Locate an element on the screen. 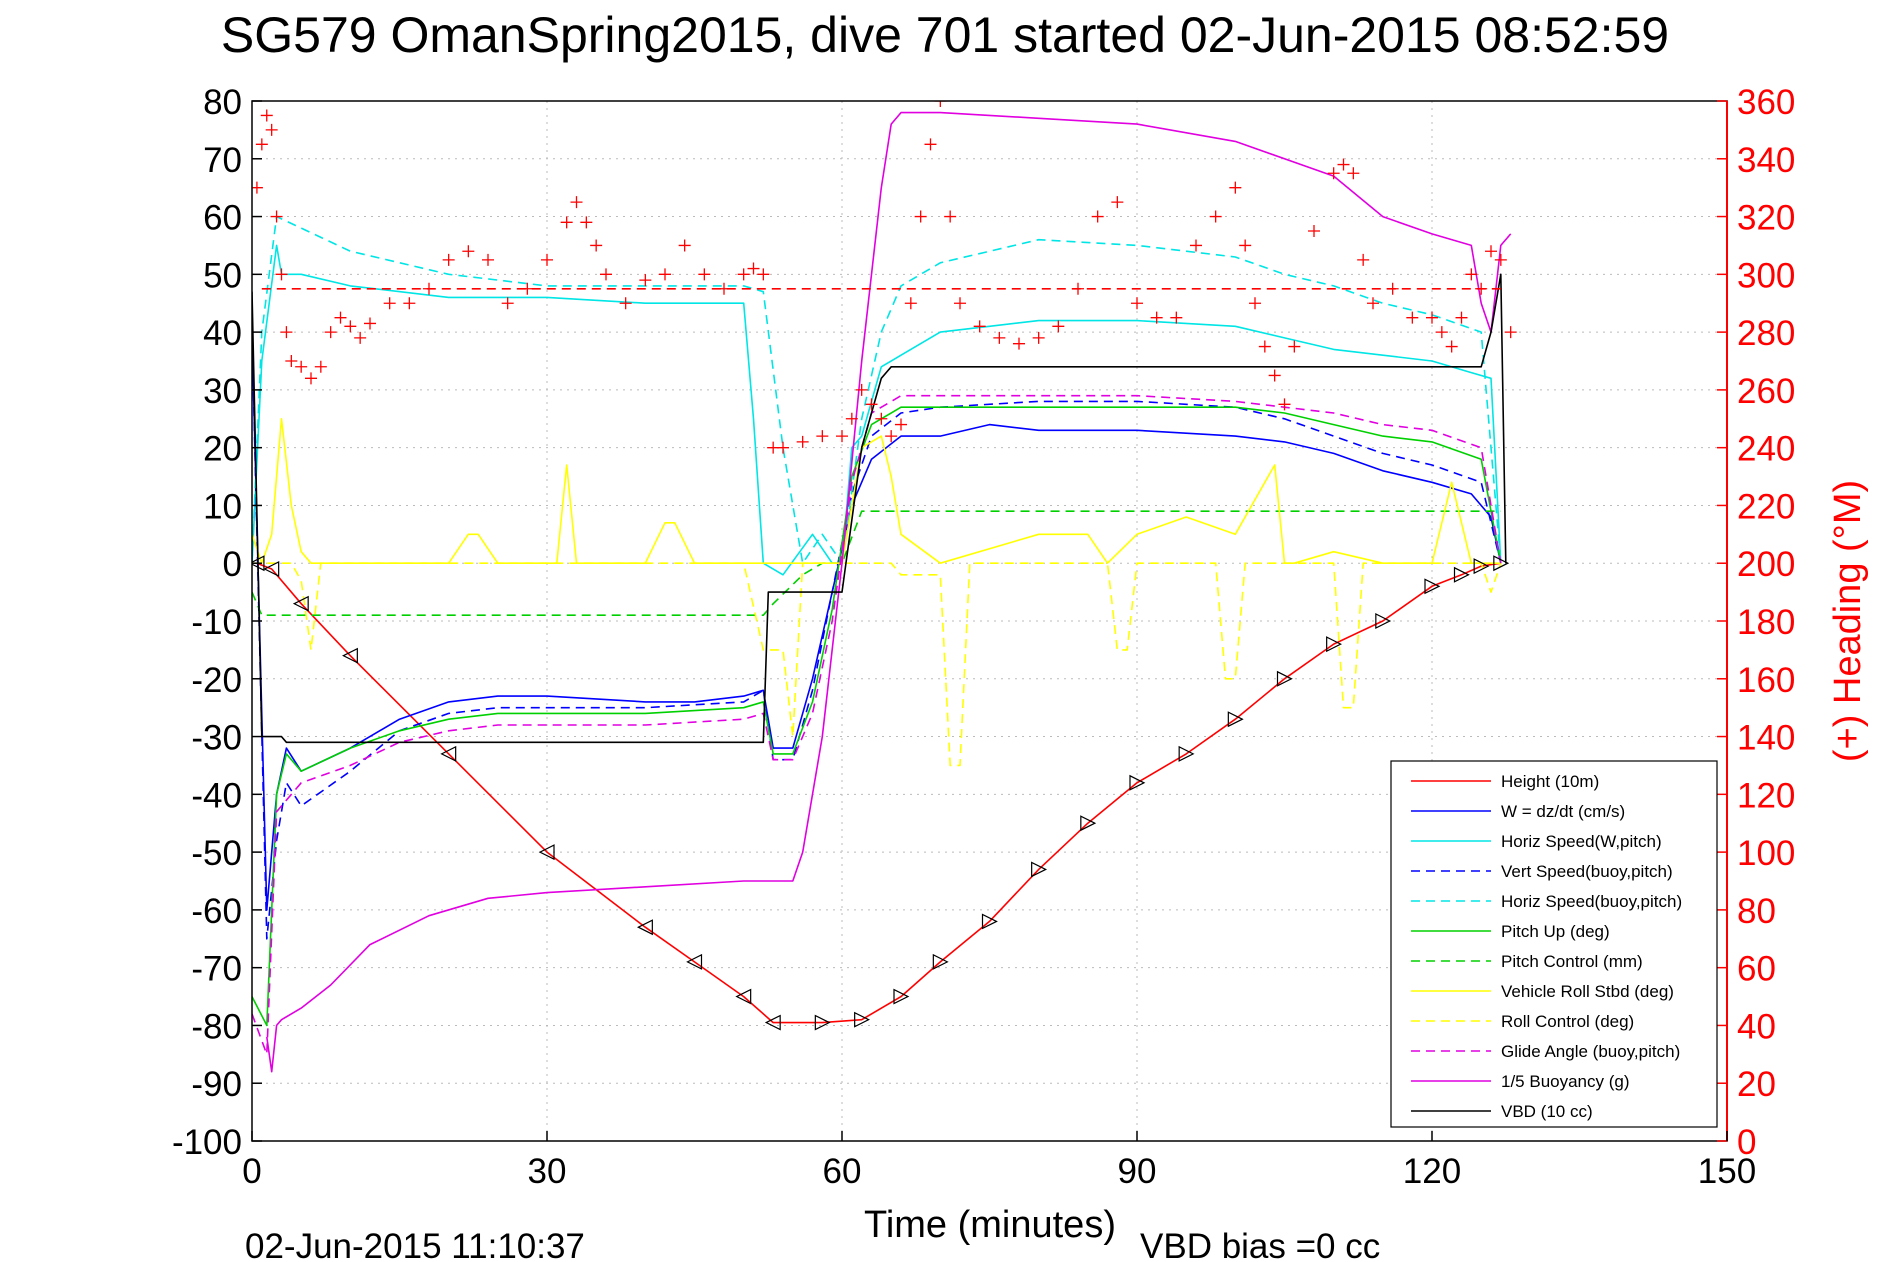 The image size is (1891, 1262). legend-label: W = dz/dt (cm/s) is located at coordinates (1563, 811).